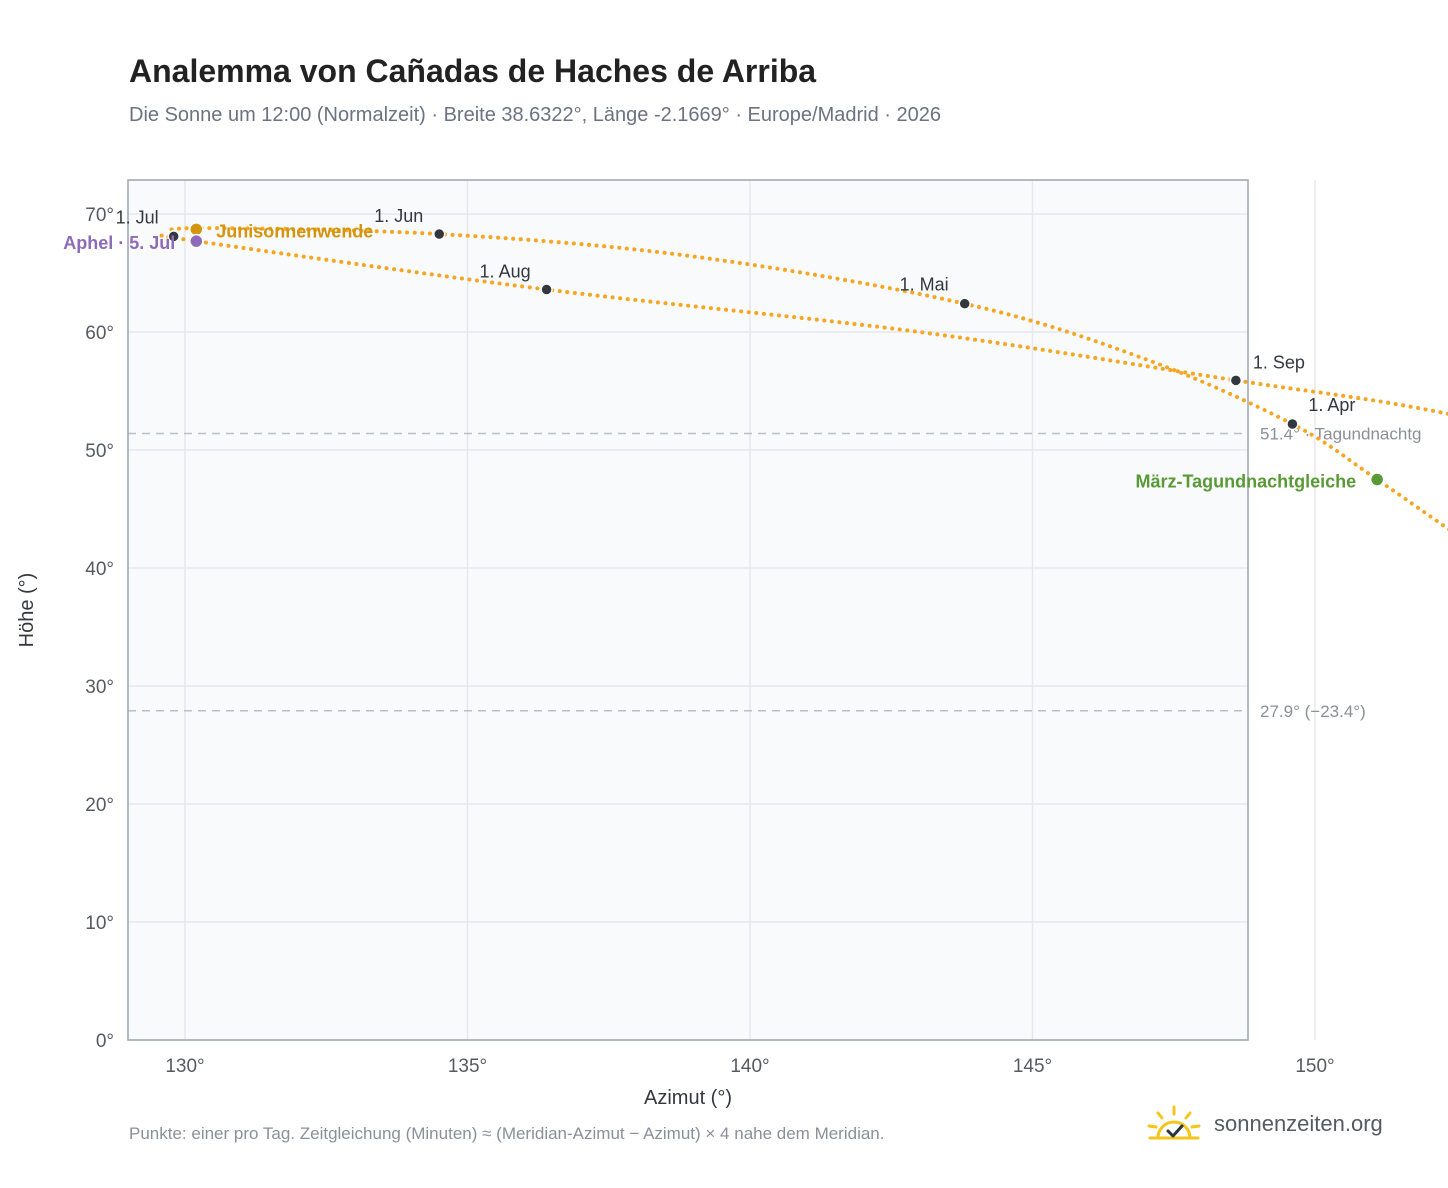  I want to click on month-label: 1. Mai, so click(924, 285).